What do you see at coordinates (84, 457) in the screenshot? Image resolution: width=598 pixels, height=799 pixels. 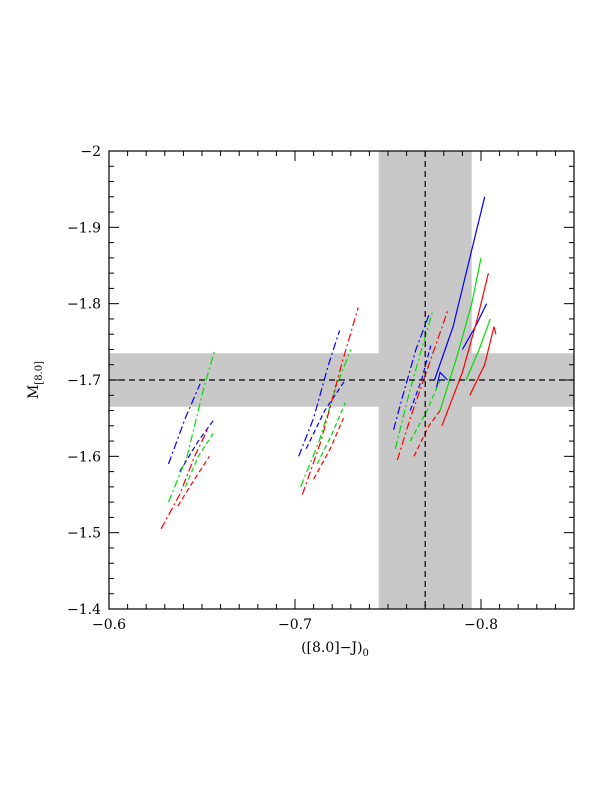 I see `y-tick-label: −1.6` at bounding box center [84, 457].